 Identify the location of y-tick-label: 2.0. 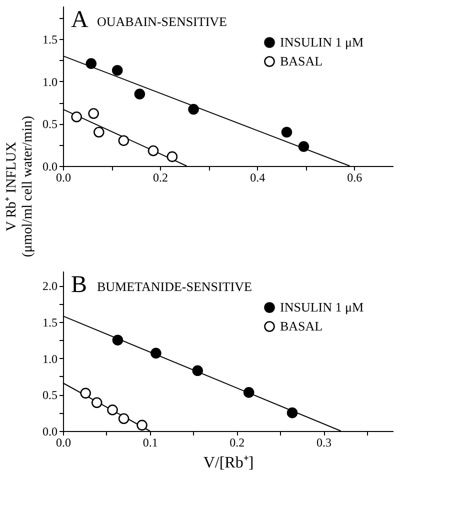
(50, 286).